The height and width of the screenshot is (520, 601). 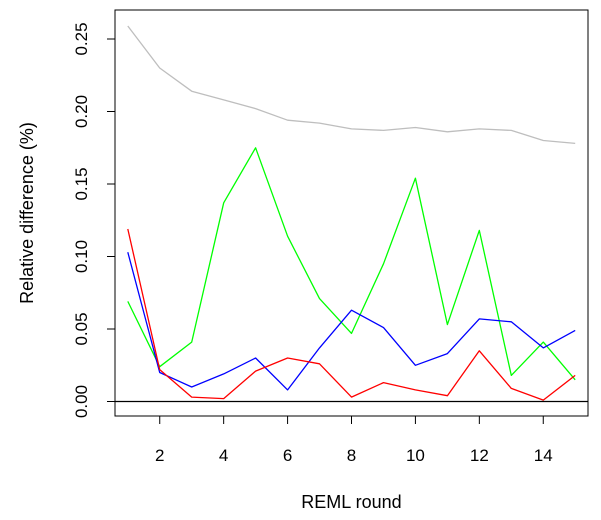 What do you see at coordinates (351, 455) in the screenshot?
I see `x-tick-label: 8` at bounding box center [351, 455].